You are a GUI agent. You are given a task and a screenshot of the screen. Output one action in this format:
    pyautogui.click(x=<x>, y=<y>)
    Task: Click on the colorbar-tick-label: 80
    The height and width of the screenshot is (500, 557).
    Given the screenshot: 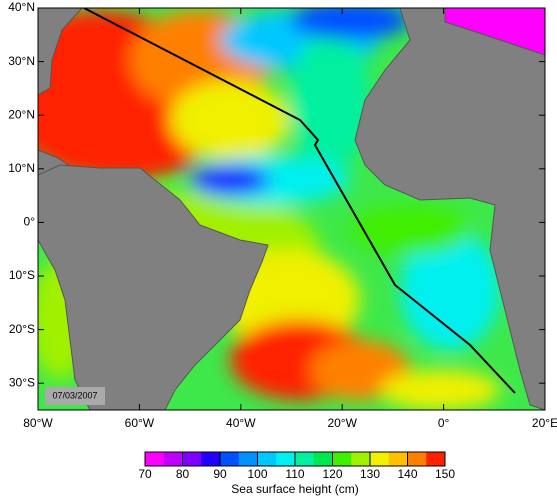 What is the action you would take?
    pyautogui.click(x=183, y=474)
    